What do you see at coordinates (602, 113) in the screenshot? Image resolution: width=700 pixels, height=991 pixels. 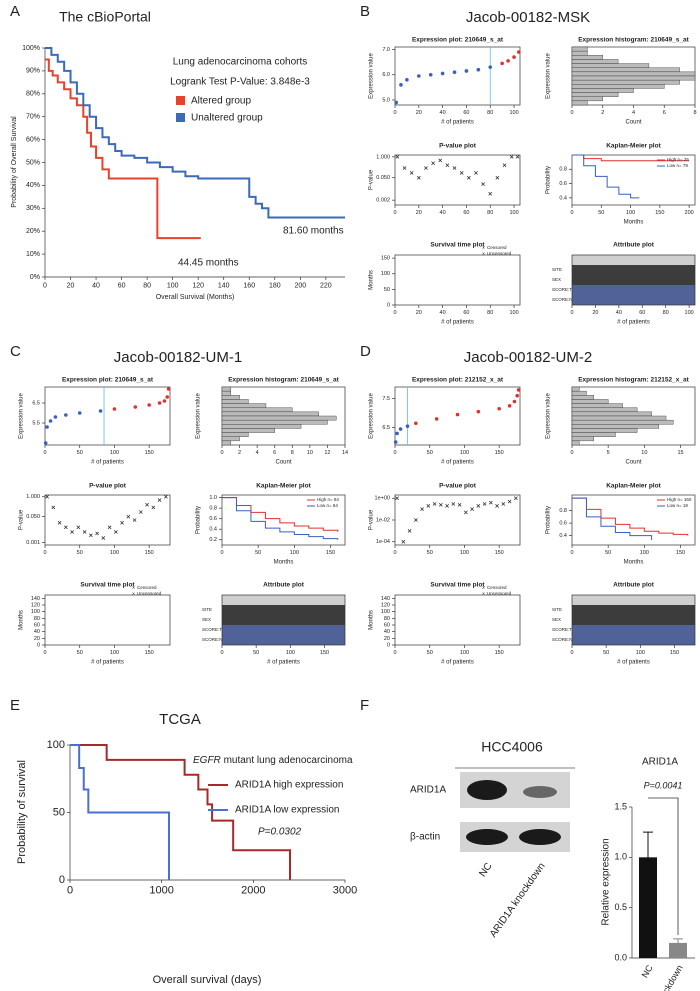 I see `x-tick-label: 2` at bounding box center [602, 113].